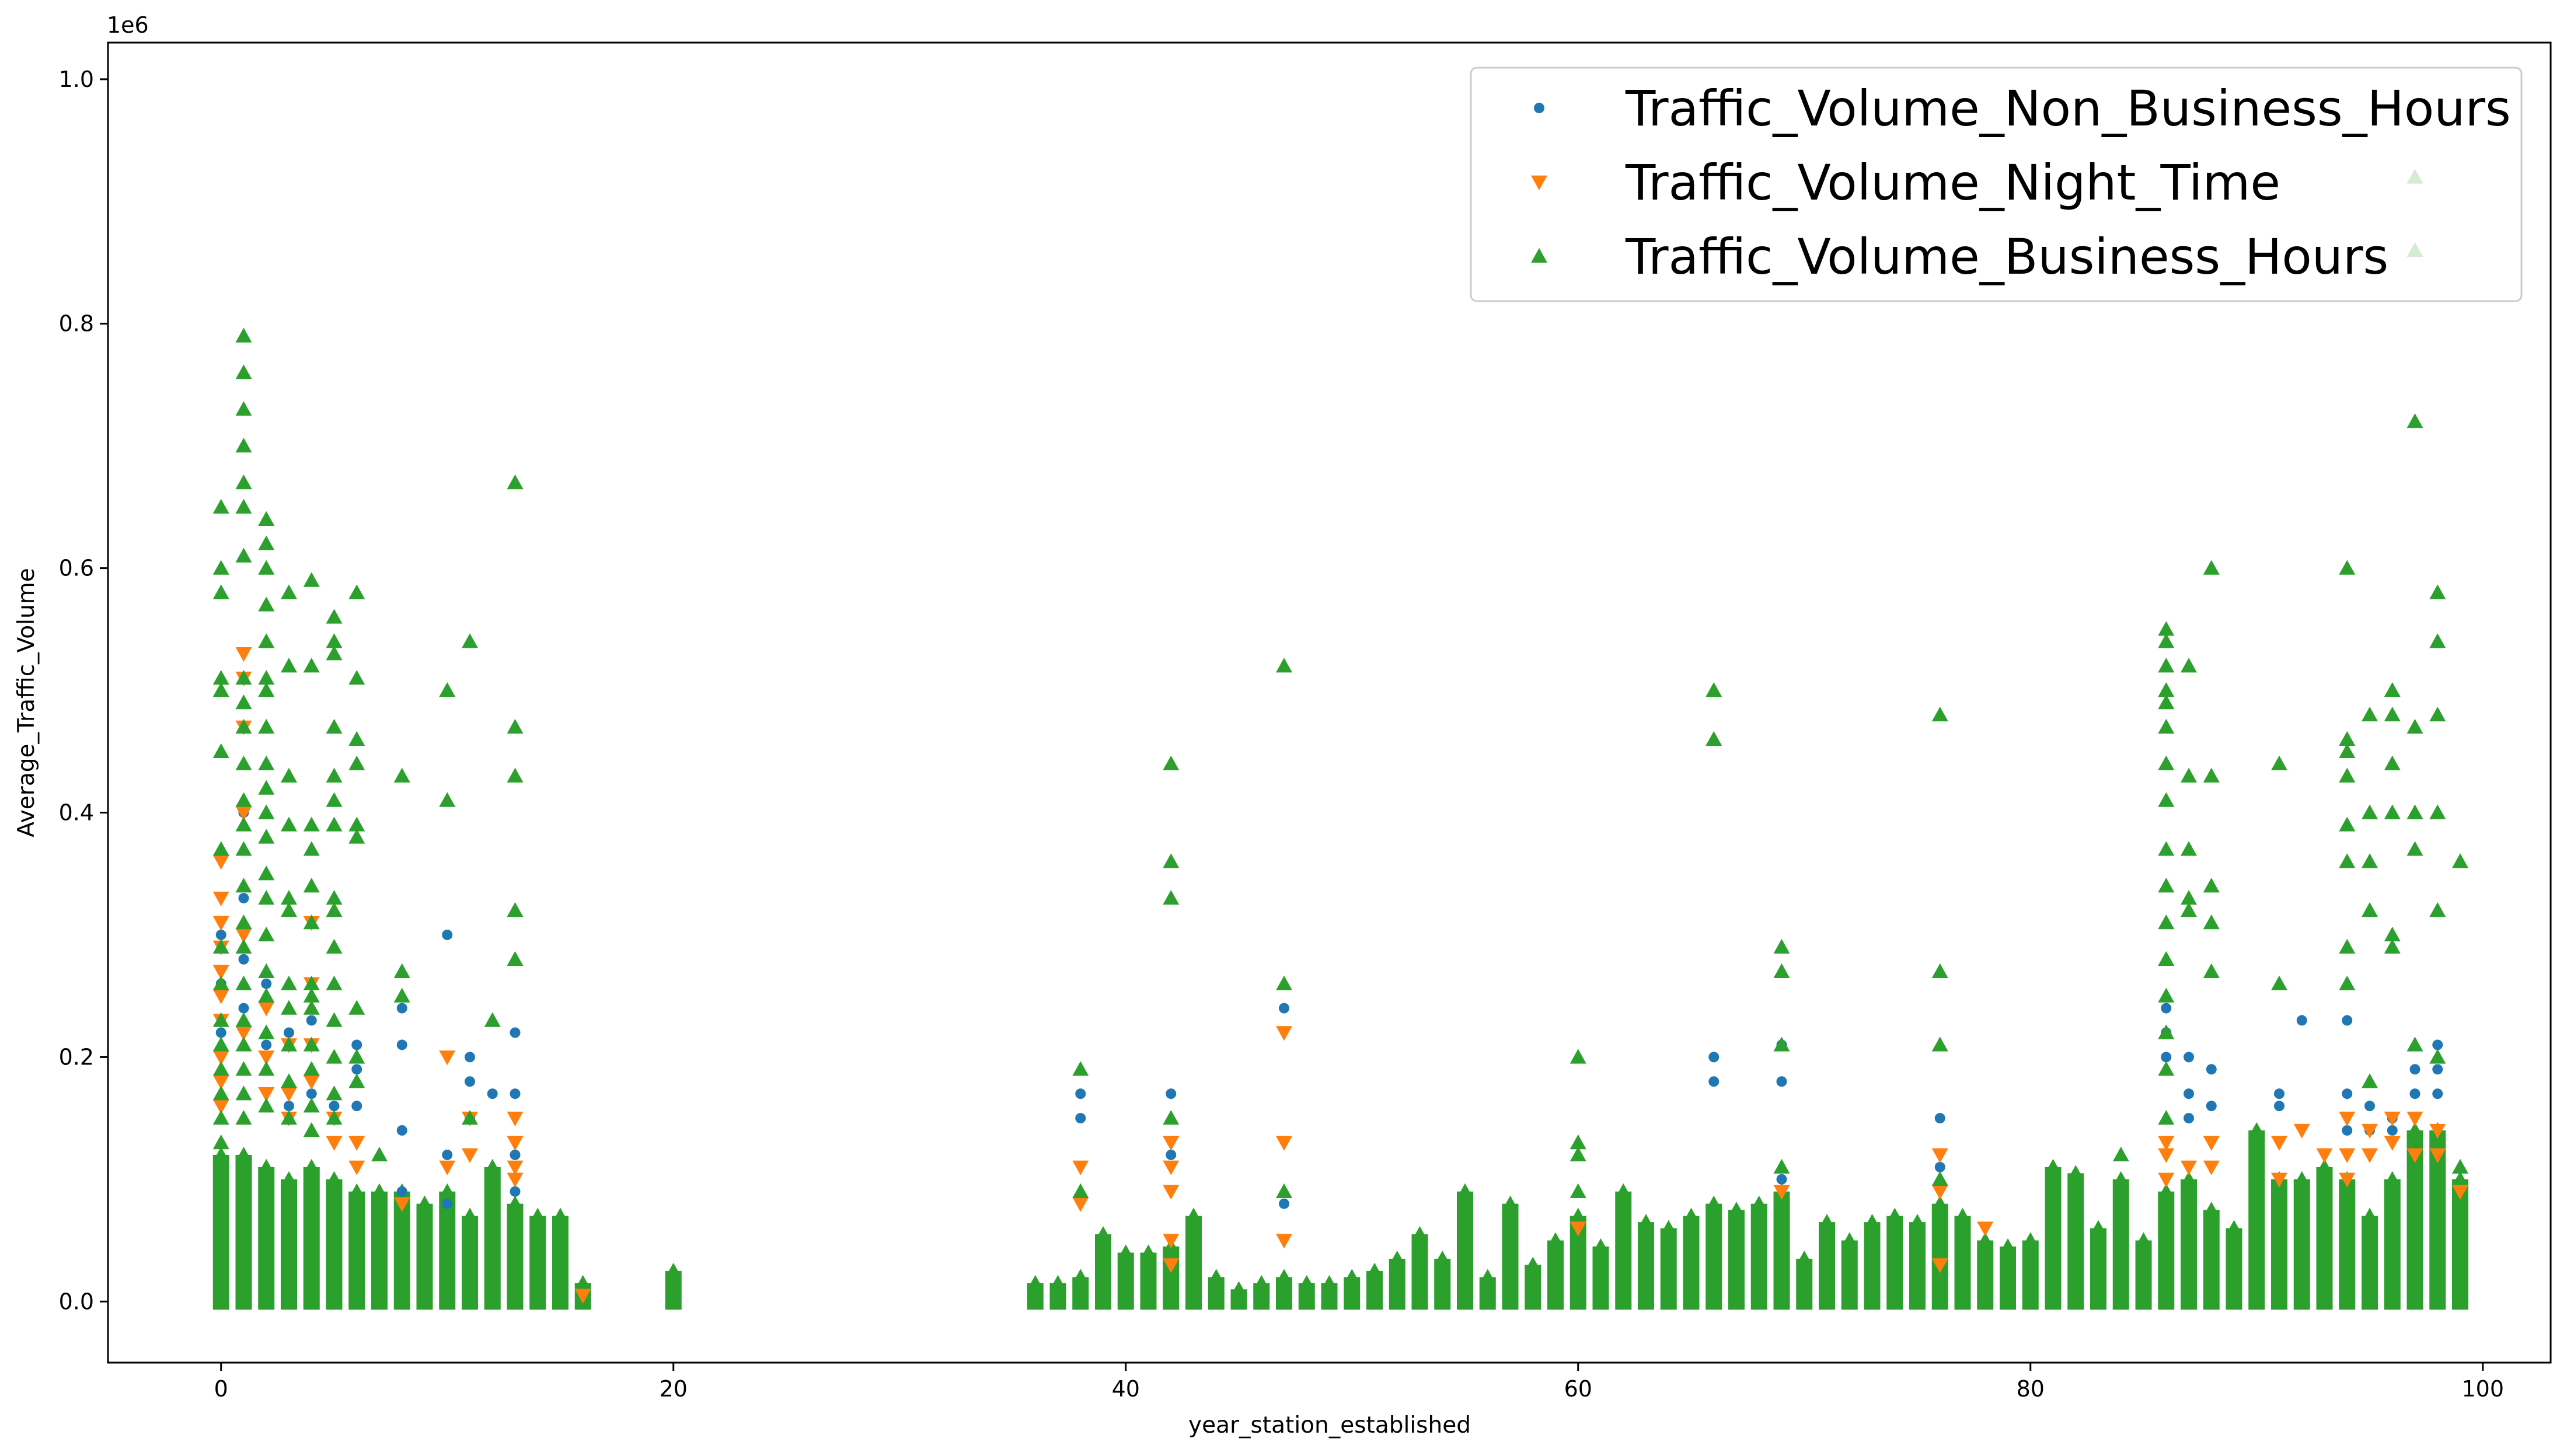 Image resolution: width=2567 pixels, height=1456 pixels. What do you see at coordinates (1330, 1425) in the screenshot?
I see `x-axis-label: year_station_established` at bounding box center [1330, 1425].